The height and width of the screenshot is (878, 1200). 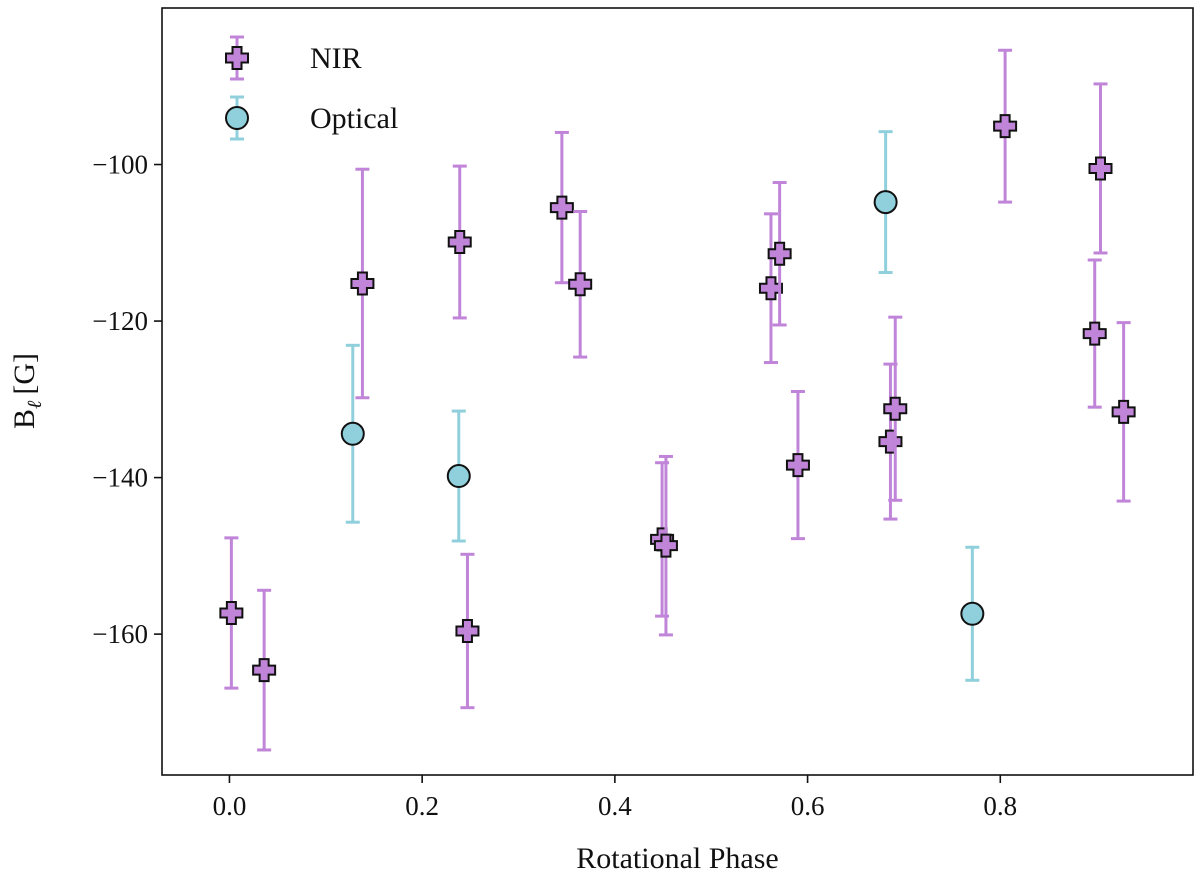 What do you see at coordinates (311, 88) in the screenshot?
I see `legend: NIR Optical` at bounding box center [311, 88].